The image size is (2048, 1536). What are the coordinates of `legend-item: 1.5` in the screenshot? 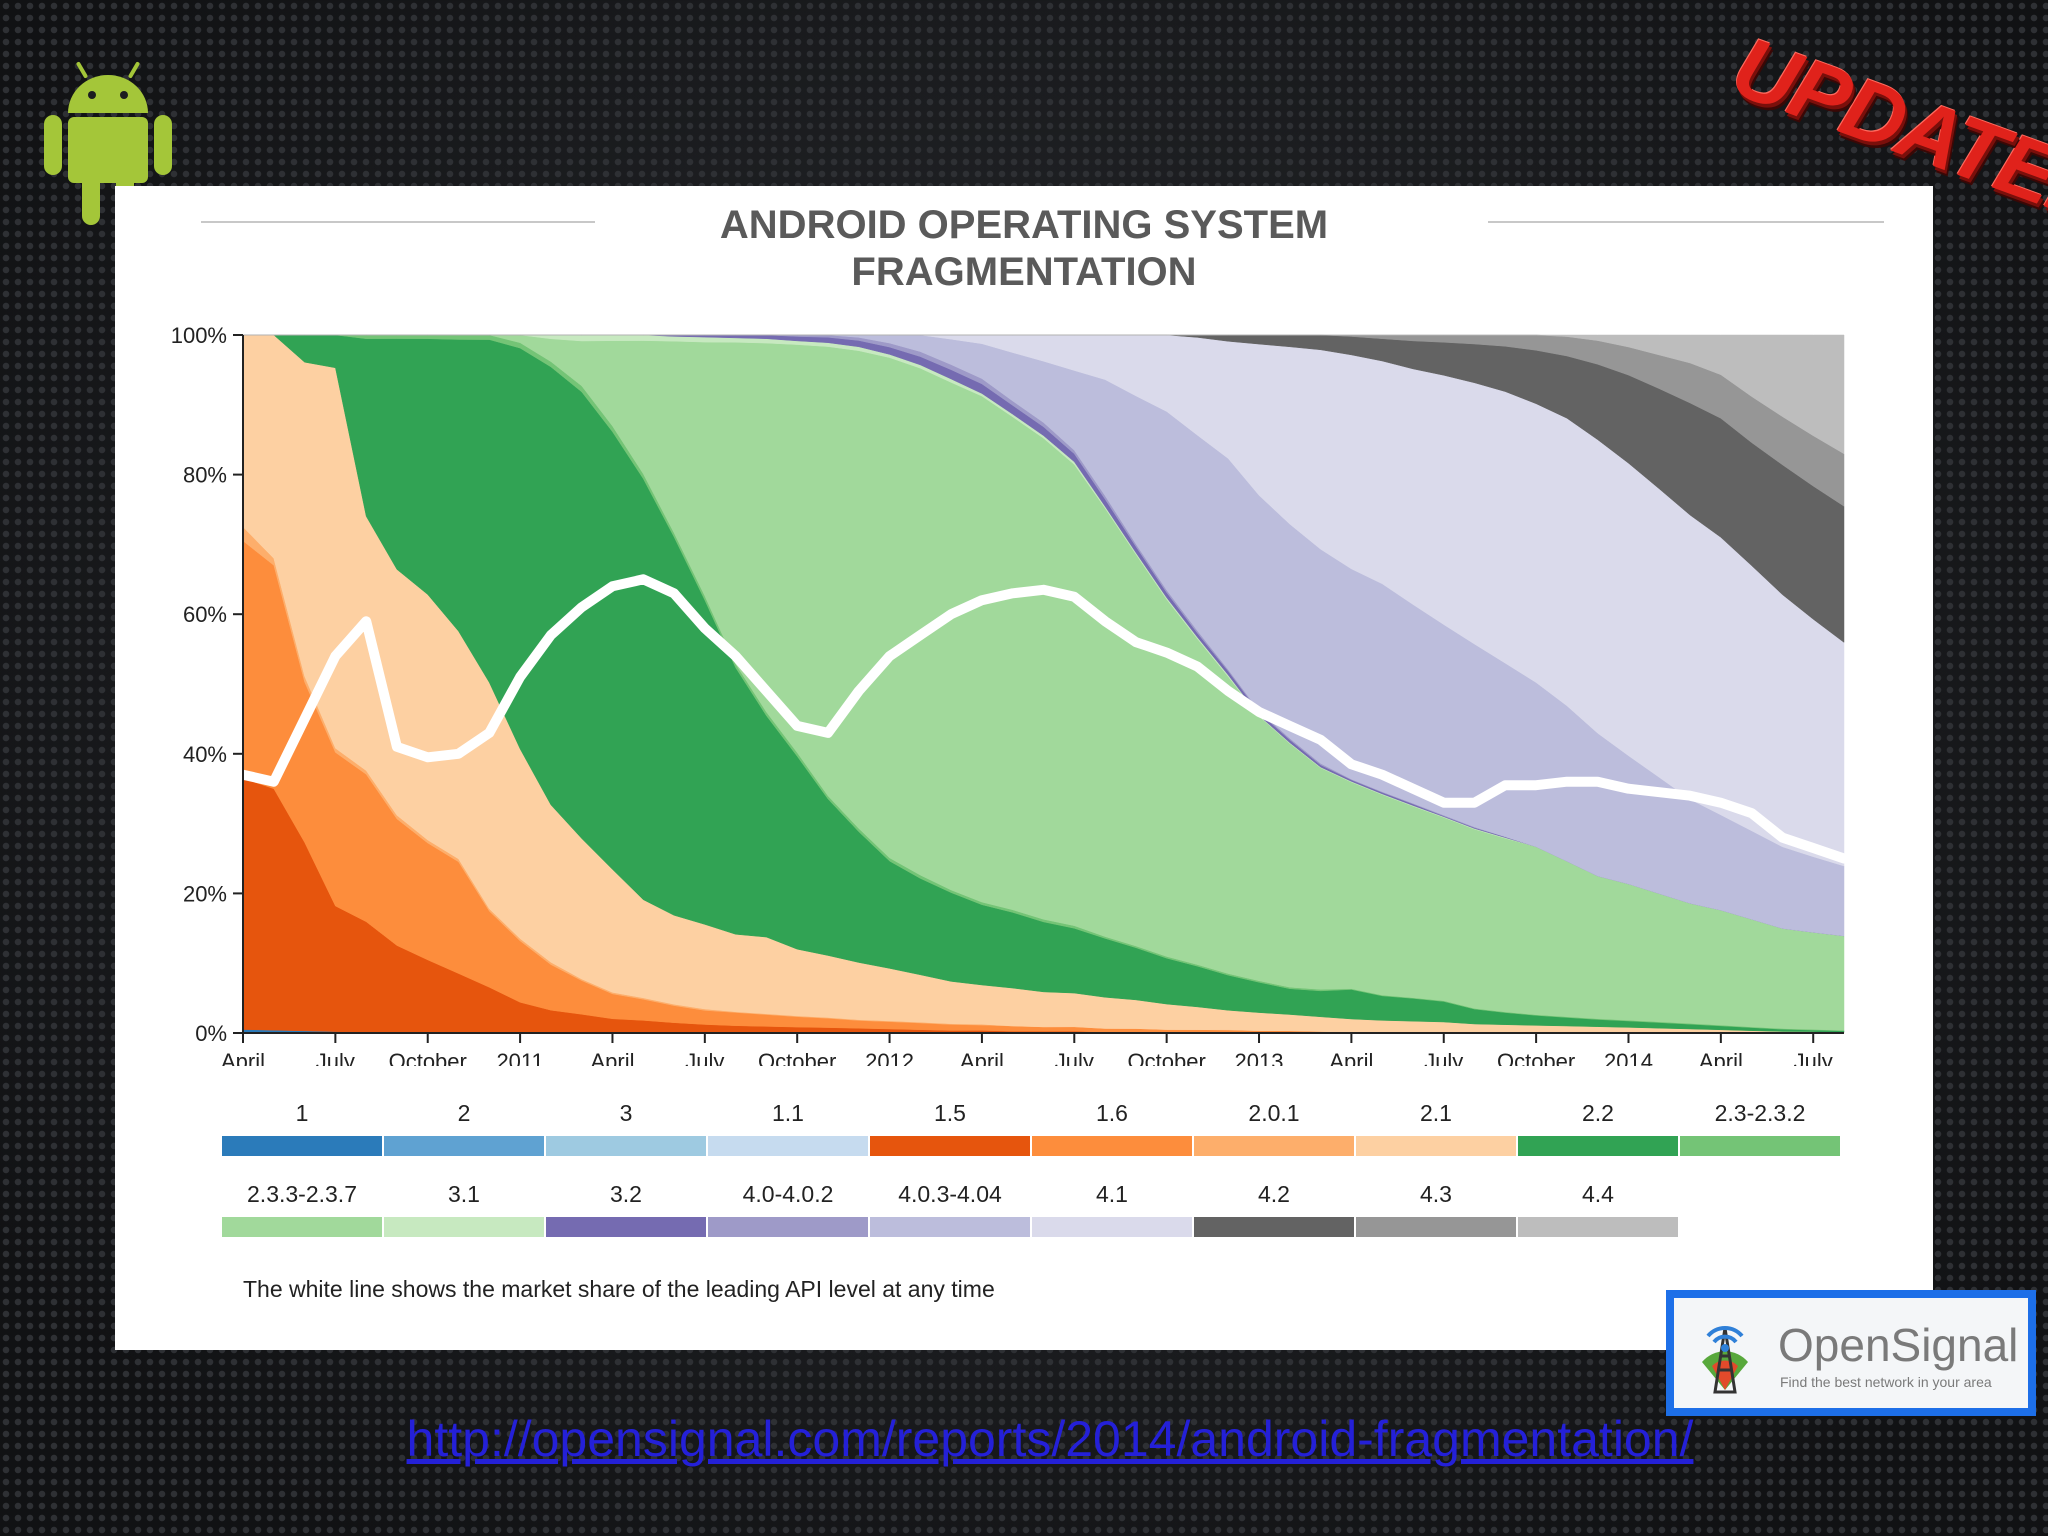 It's located at (950, 1127).